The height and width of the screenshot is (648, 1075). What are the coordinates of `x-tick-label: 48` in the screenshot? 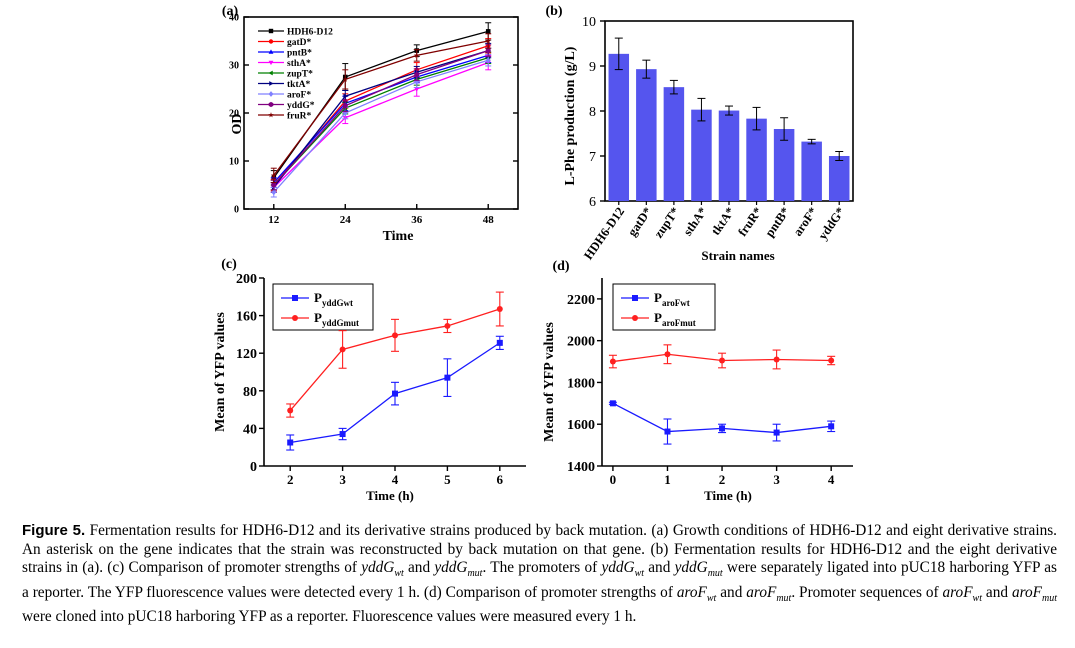 It's located at (489, 220).